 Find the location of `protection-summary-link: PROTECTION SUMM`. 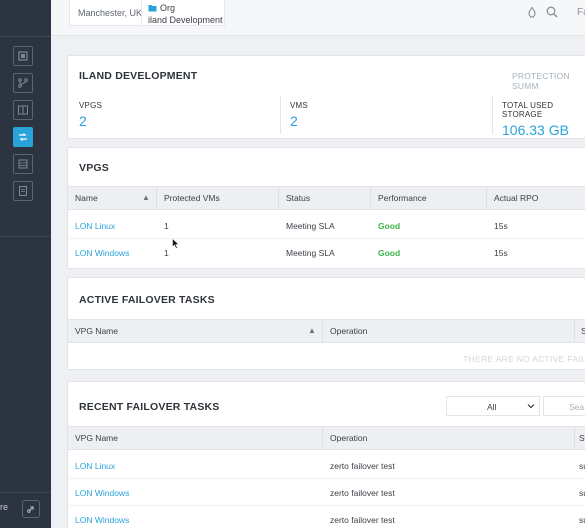

protection-summary-link: PROTECTION SUMM is located at coordinates (541, 81).